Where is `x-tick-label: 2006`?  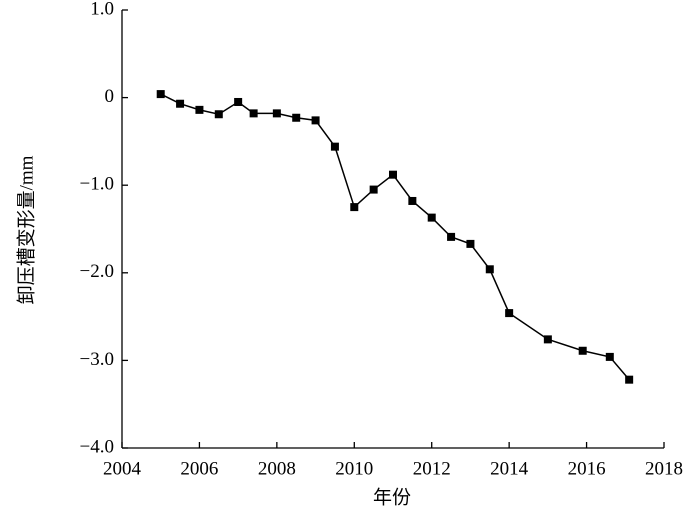
x-tick-label: 2006 is located at coordinates (199, 468).